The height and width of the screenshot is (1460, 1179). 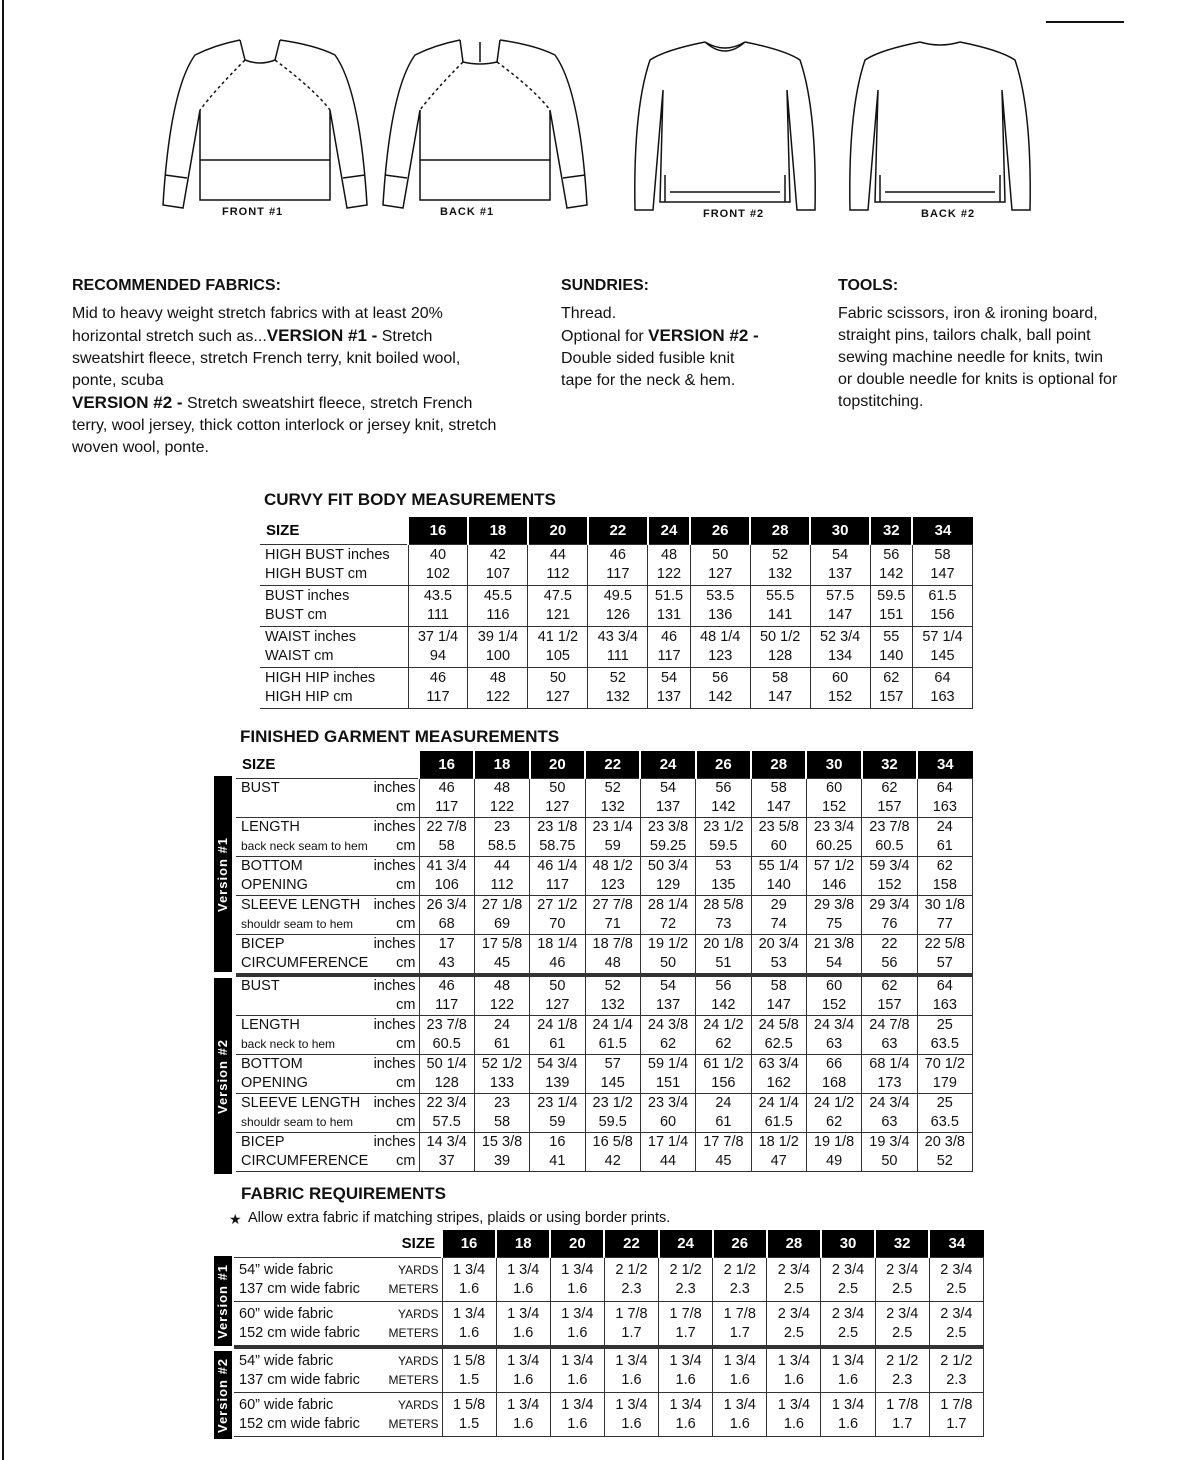 I want to click on value-primary: 1 5/8, so click(x=469, y=1404).